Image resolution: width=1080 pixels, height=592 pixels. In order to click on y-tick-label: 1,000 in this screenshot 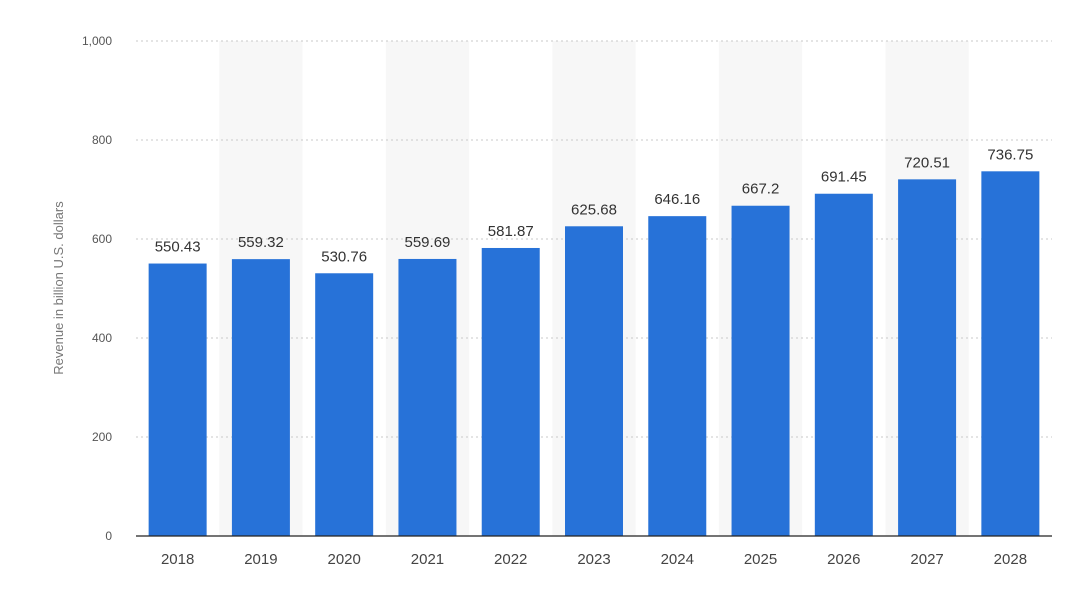, I will do `click(97, 41)`.